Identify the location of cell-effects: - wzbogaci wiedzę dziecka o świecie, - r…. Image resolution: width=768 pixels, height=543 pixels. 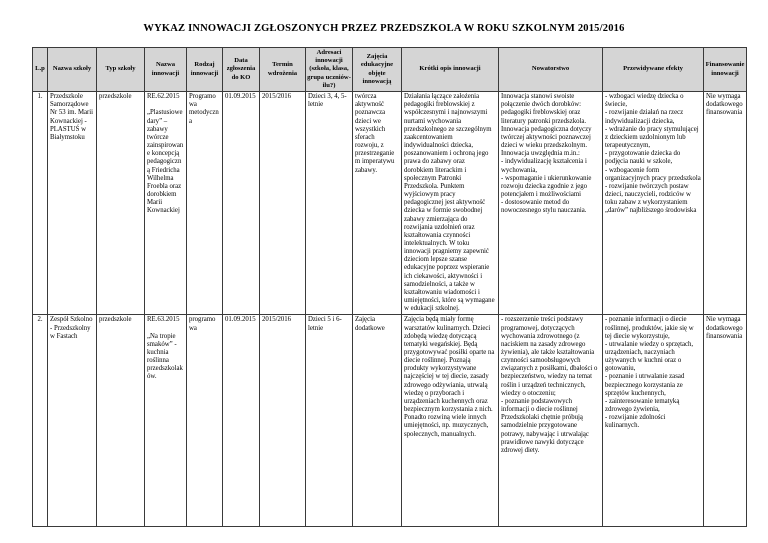
(653, 203).